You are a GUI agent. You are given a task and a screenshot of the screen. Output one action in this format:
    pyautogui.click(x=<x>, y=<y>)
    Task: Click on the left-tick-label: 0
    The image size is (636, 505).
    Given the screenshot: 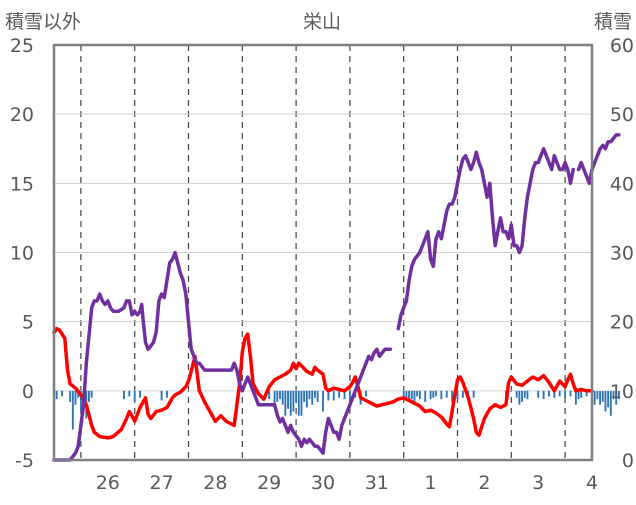 What is the action you would take?
    pyautogui.click(x=28, y=392)
    